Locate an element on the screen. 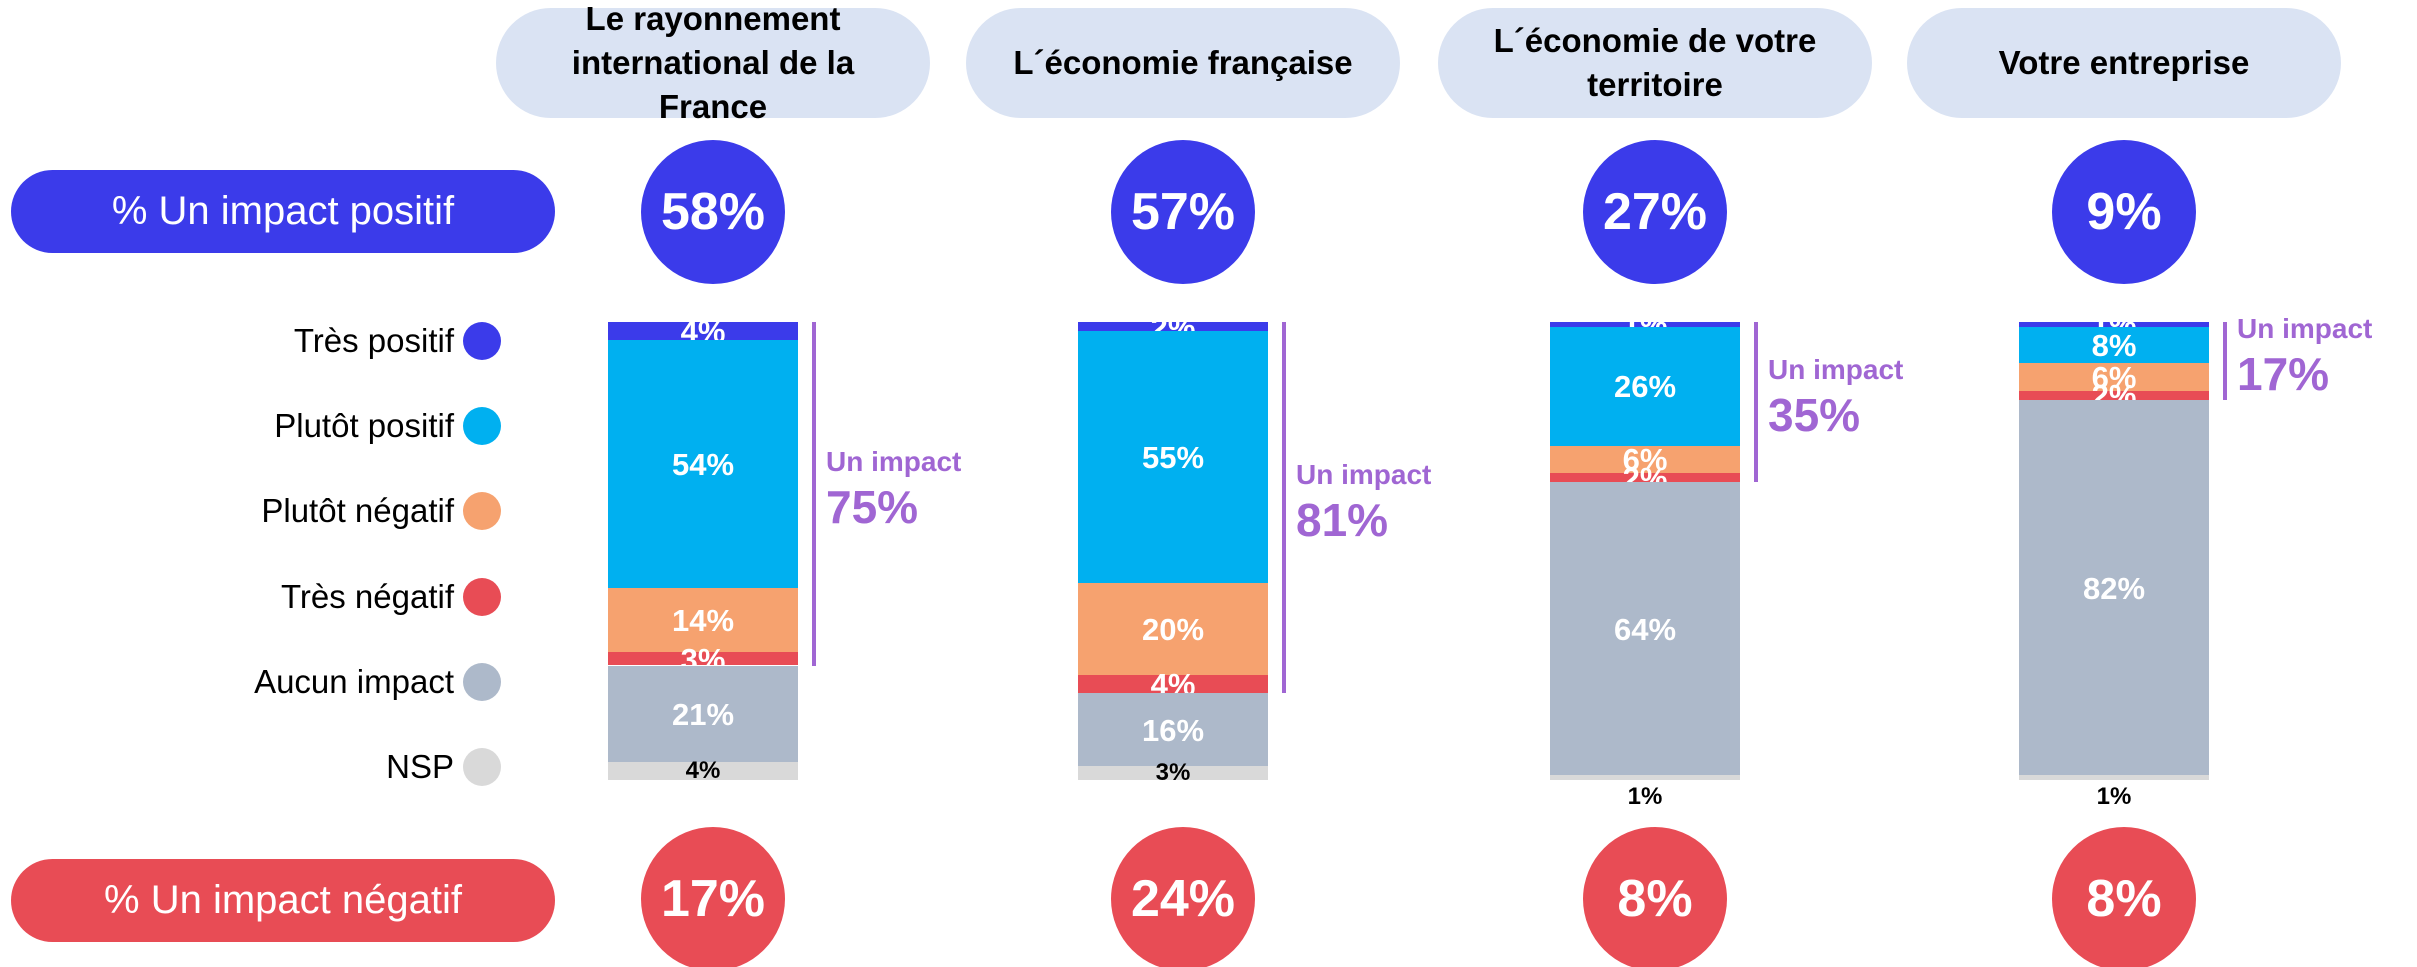 The height and width of the screenshot is (967, 2417). legend-label: Plutôt négatif is located at coordinates (357, 511).